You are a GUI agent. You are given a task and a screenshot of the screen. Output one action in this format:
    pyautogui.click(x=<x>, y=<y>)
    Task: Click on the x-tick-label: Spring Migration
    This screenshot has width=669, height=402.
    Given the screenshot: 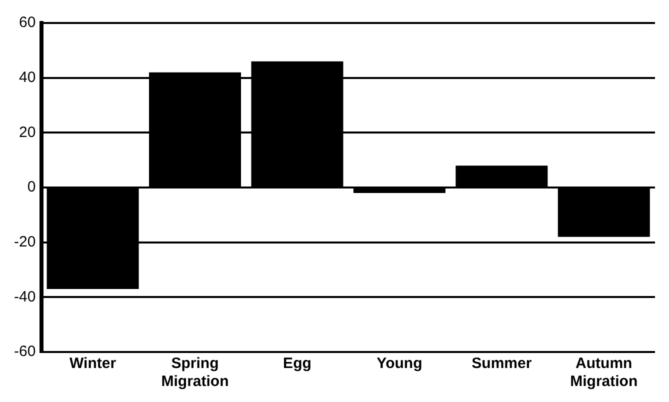 What is the action you would take?
    pyautogui.click(x=195, y=372)
    